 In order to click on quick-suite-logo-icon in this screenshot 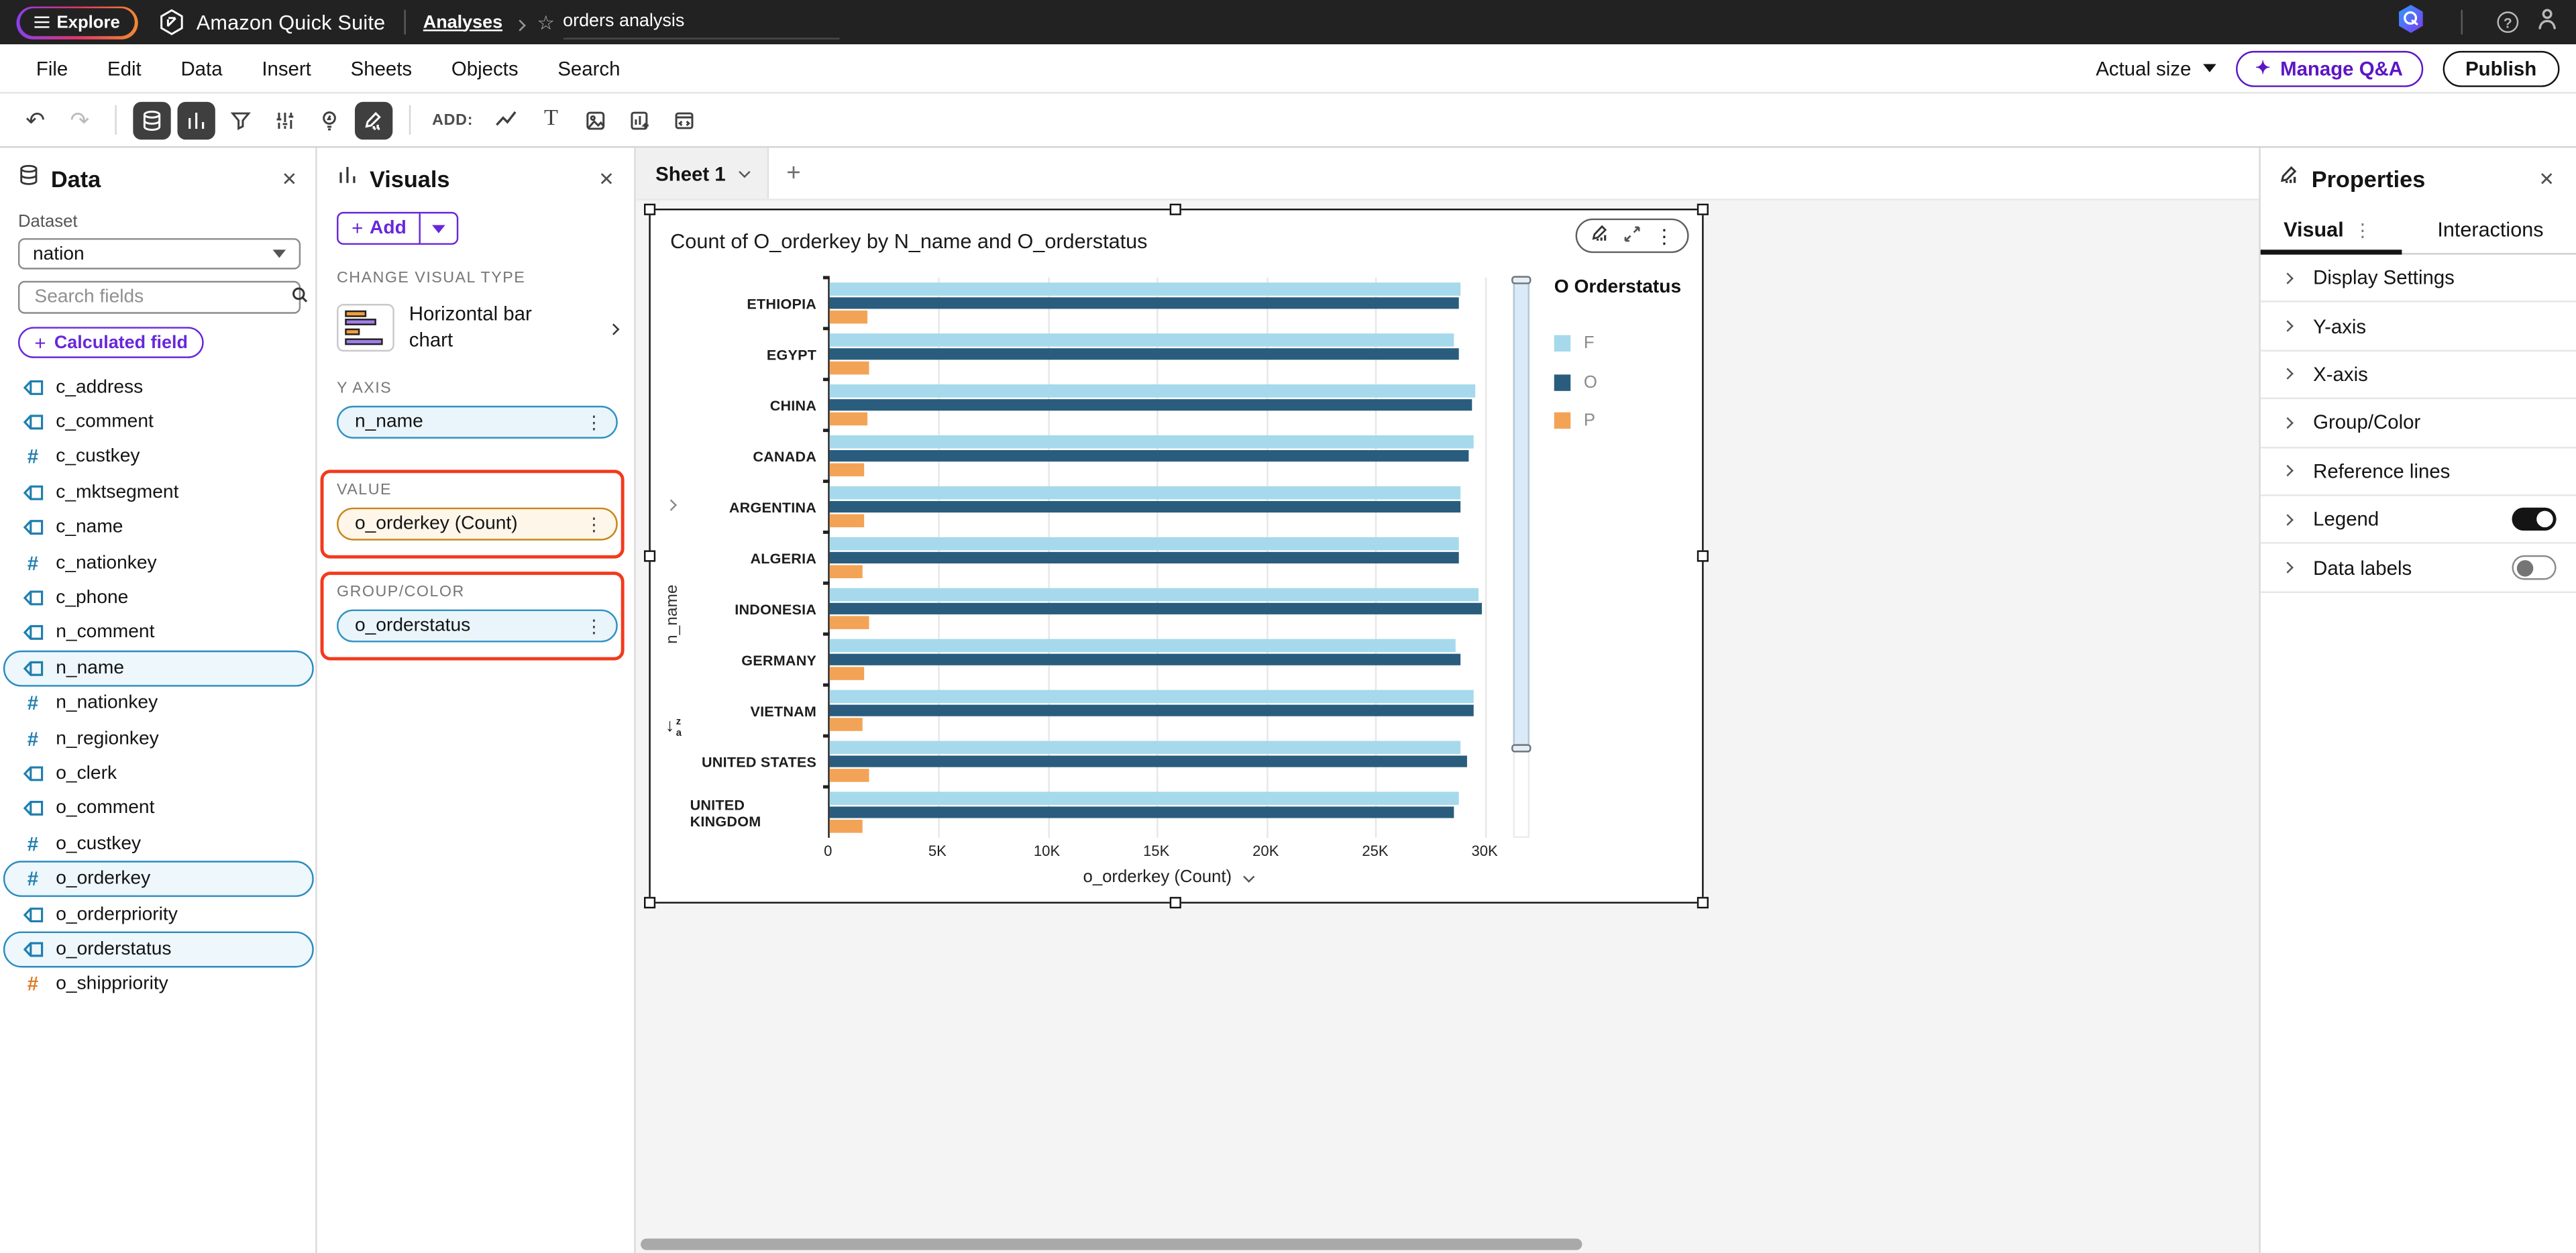, I will do `click(171, 22)`.